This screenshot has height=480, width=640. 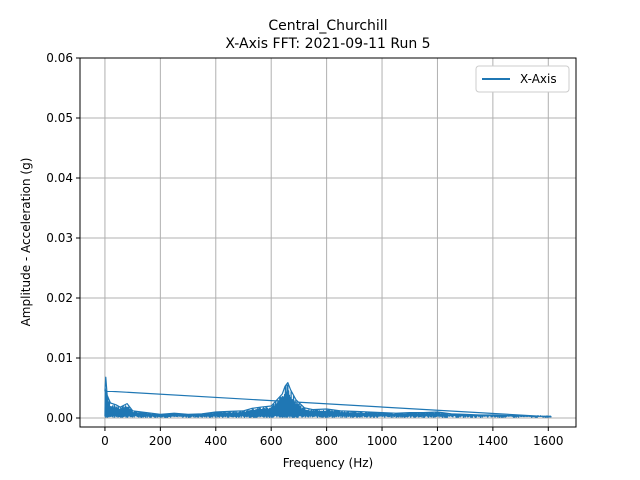 What do you see at coordinates (59, 358) in the screenshot?
I see `y-tick-label: 0.01` at bounding box center [59, 358].